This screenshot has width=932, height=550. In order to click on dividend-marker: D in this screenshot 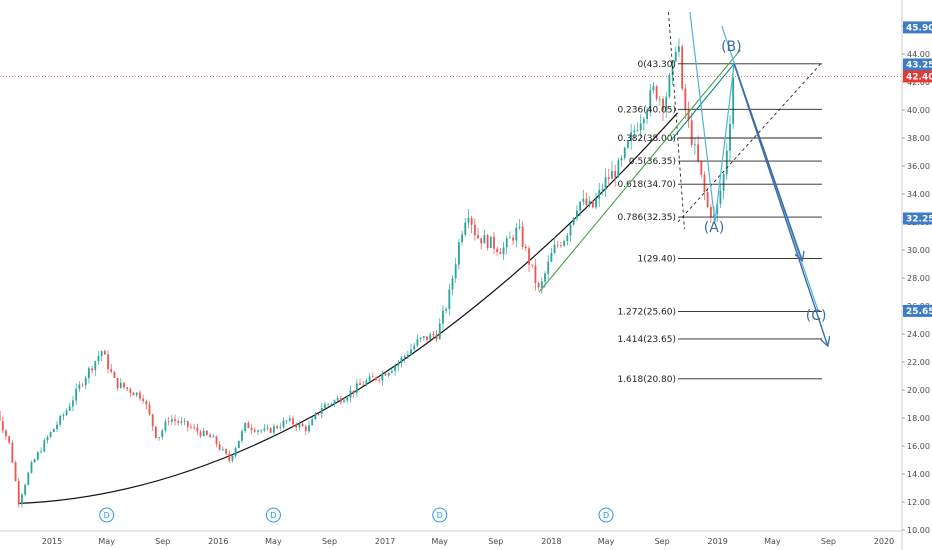, I will do `click(440, 515)`.